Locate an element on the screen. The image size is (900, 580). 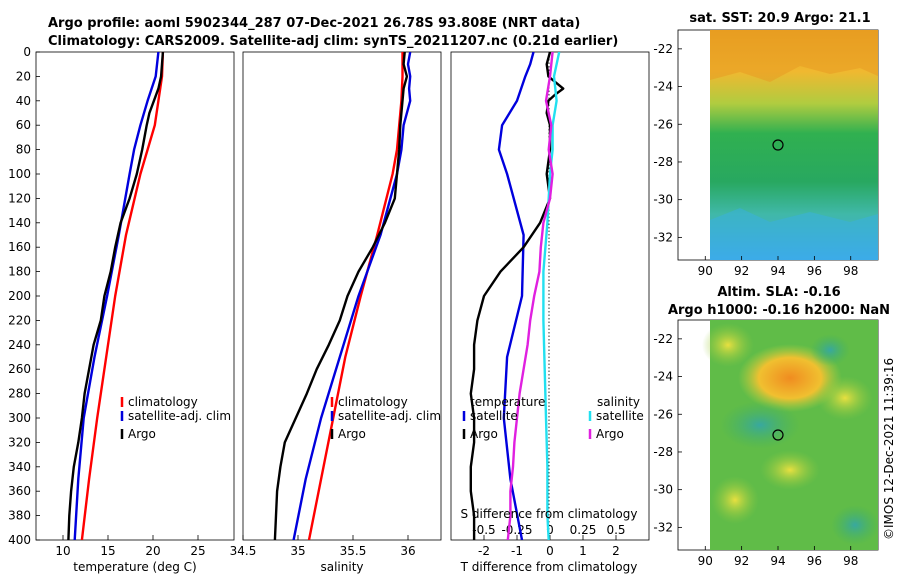
top-tick-label: 0.25 is located at coordinates (583, 530).